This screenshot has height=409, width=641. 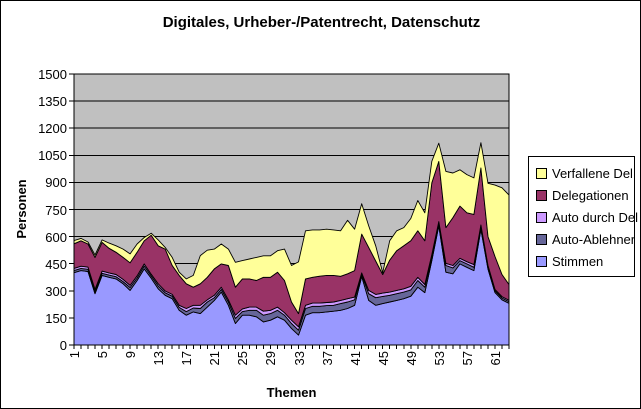 What do you see at coordinates (74, 355) in the screenshot?
I see `x-tick-label: 1` at bounding box center [74, 355].